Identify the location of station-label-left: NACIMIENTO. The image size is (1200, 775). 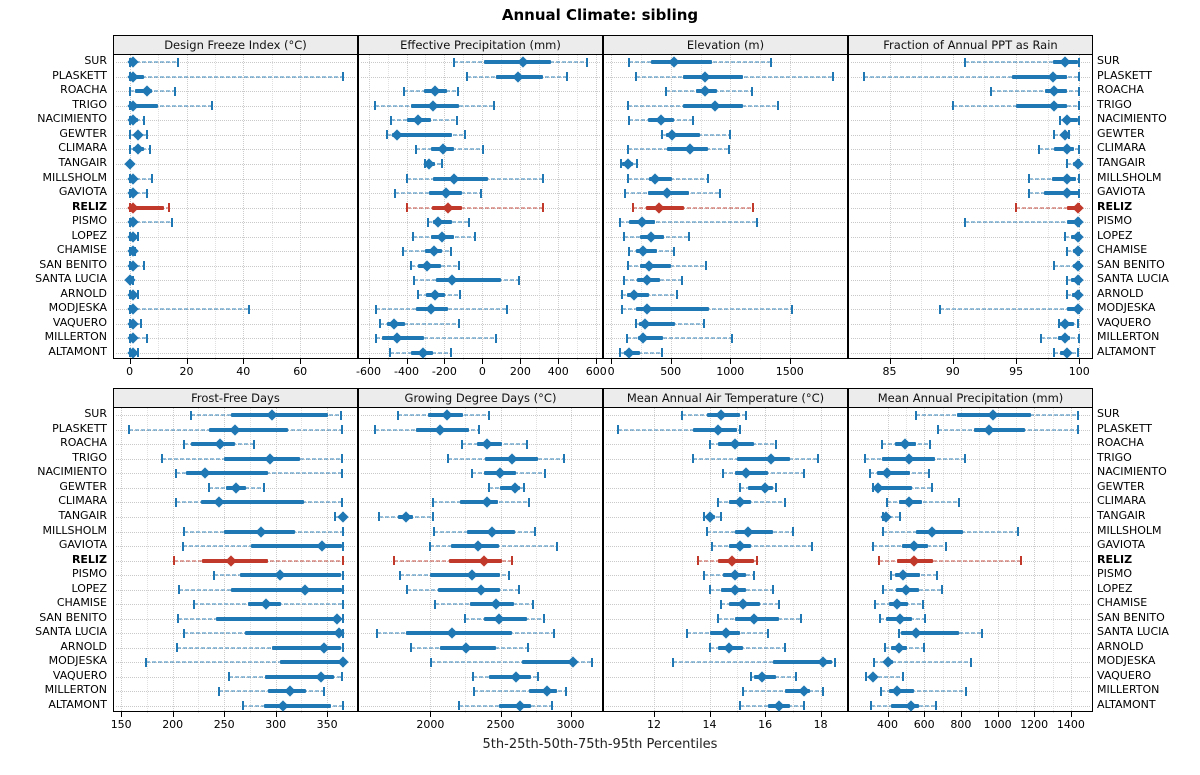
(72, 472).